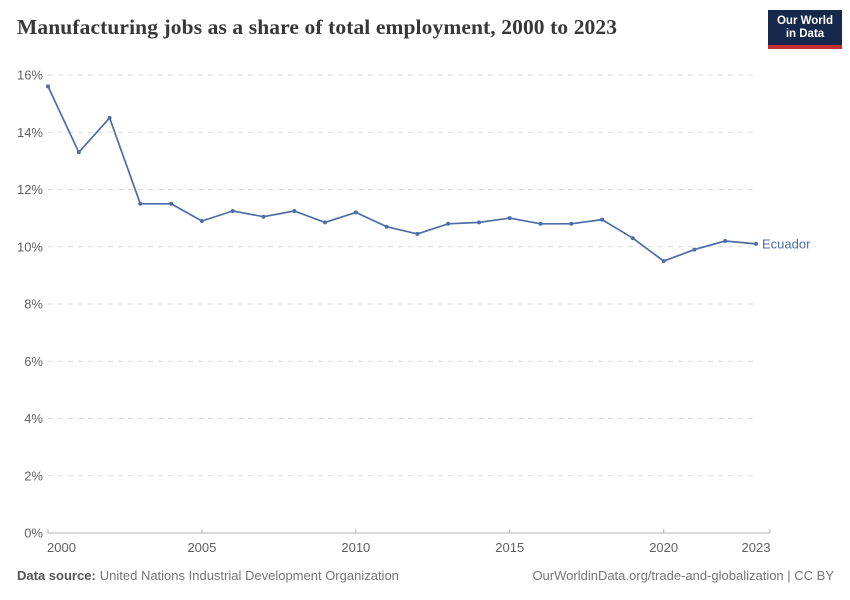 Image resolution: width=850 pixels, height=600 pixels. What do you see at coordinates (33, 475) in the screenshot?
I see `y-axis-label: 2%` at bounding box center [33, 475].